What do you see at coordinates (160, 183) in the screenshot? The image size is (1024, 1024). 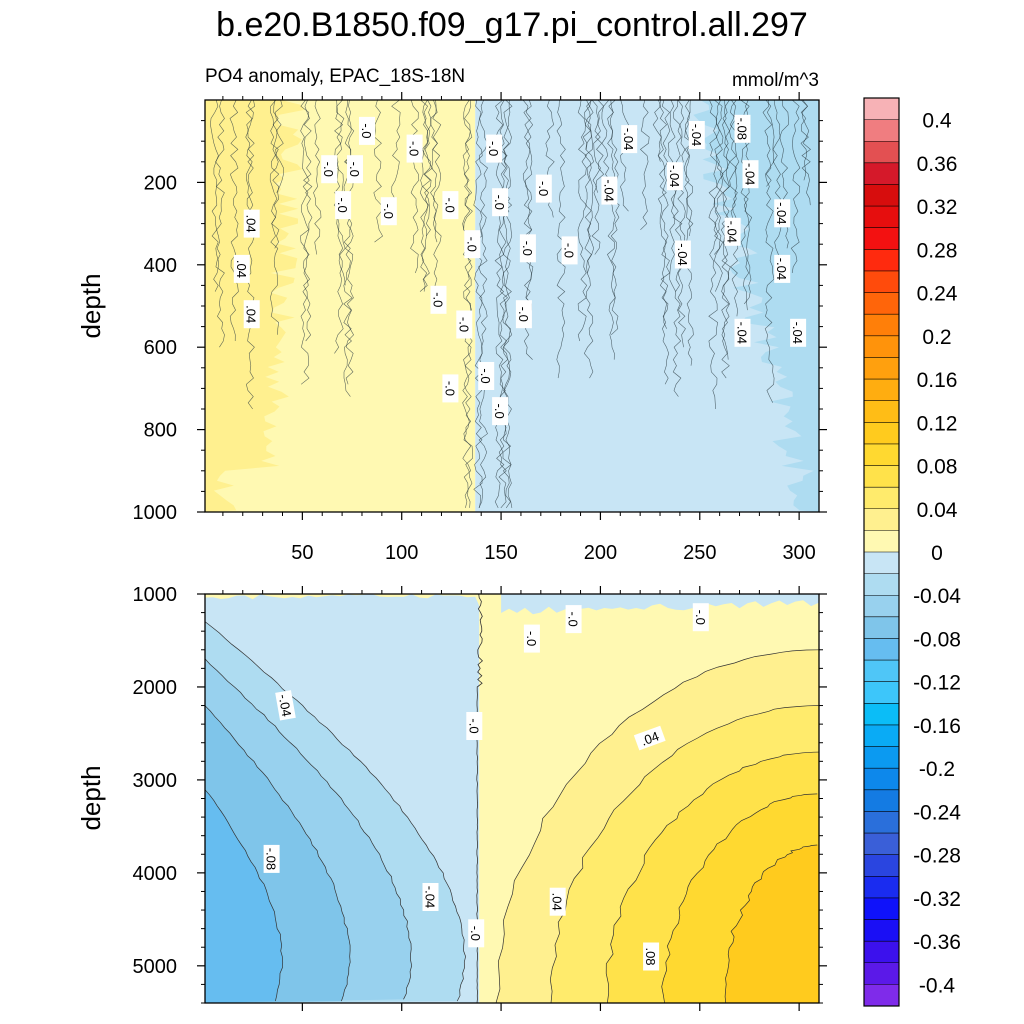 I see `y-tick-label: 200` at bounding box center [160, 183].